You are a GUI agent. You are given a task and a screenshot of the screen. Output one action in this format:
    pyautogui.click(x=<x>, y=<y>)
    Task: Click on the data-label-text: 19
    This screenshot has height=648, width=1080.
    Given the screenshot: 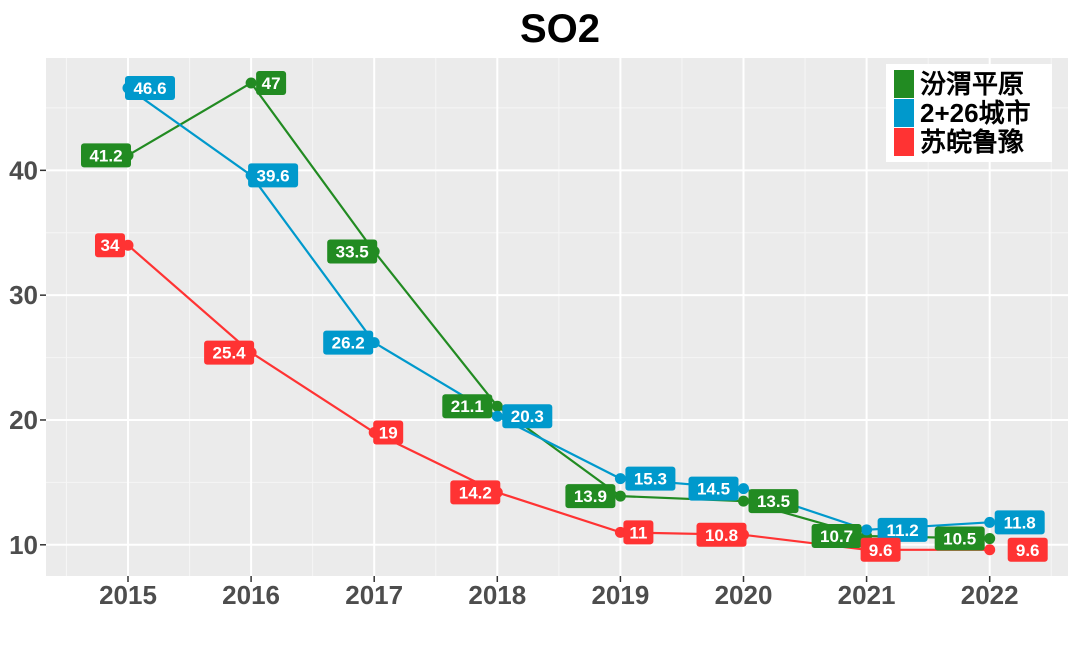 What is the action you would take?
    pyautogui.click(x=388, y=432)
    